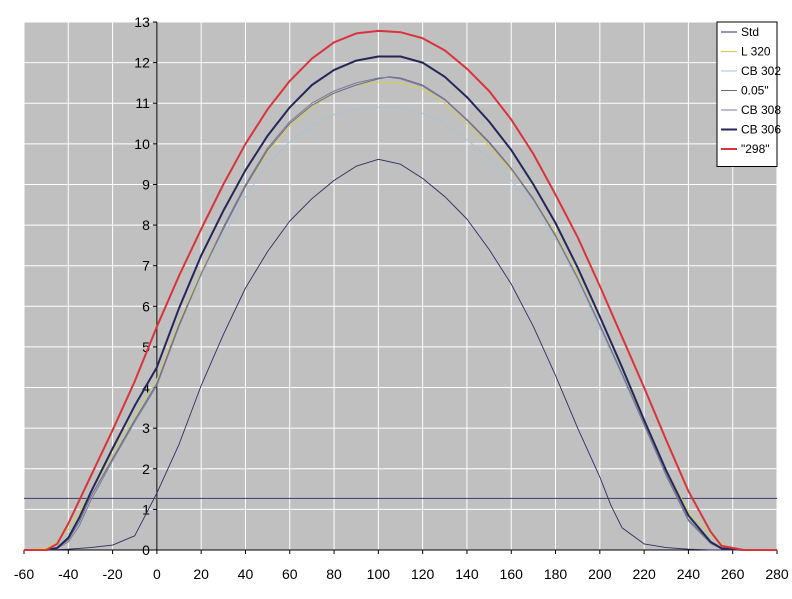  What do you see at coordinates (750, 32) in the screenshot?
I see `legend-label: Std` at bounding box center [750, 32].